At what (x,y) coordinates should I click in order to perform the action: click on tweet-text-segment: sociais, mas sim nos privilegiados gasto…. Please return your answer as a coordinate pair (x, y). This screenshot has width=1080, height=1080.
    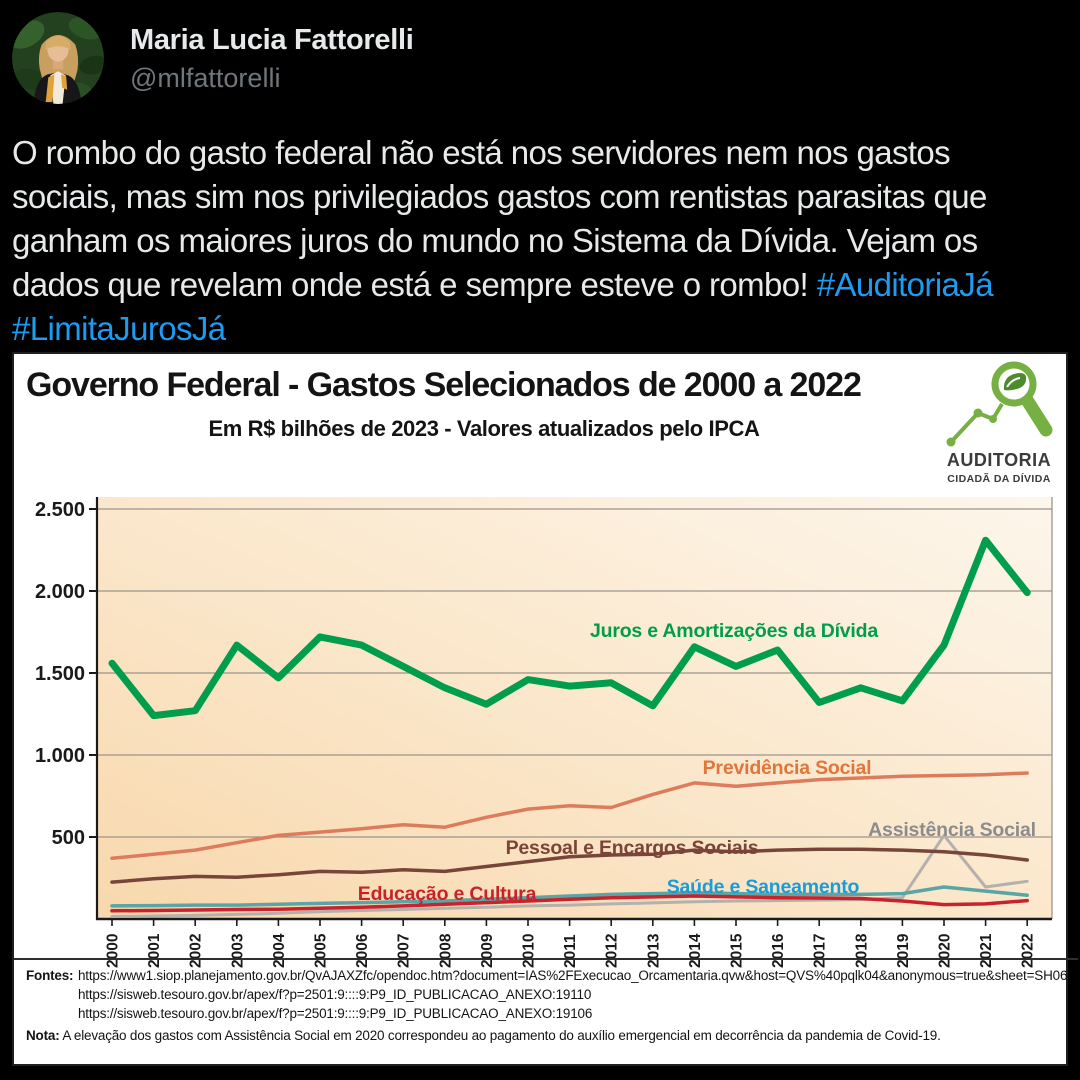
    Looking at the image, I should click on (499, 196).